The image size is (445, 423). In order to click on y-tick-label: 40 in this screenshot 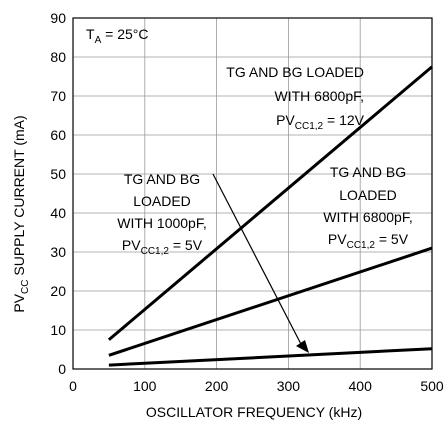, I will do `click(58, 213)`.